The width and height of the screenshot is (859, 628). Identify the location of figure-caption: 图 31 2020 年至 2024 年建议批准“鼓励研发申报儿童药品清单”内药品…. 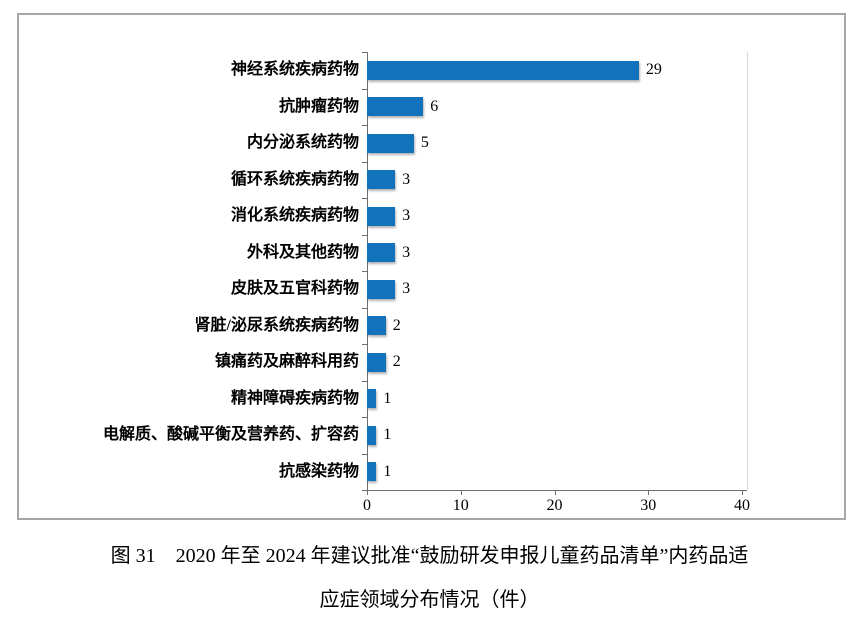
(429, 578).